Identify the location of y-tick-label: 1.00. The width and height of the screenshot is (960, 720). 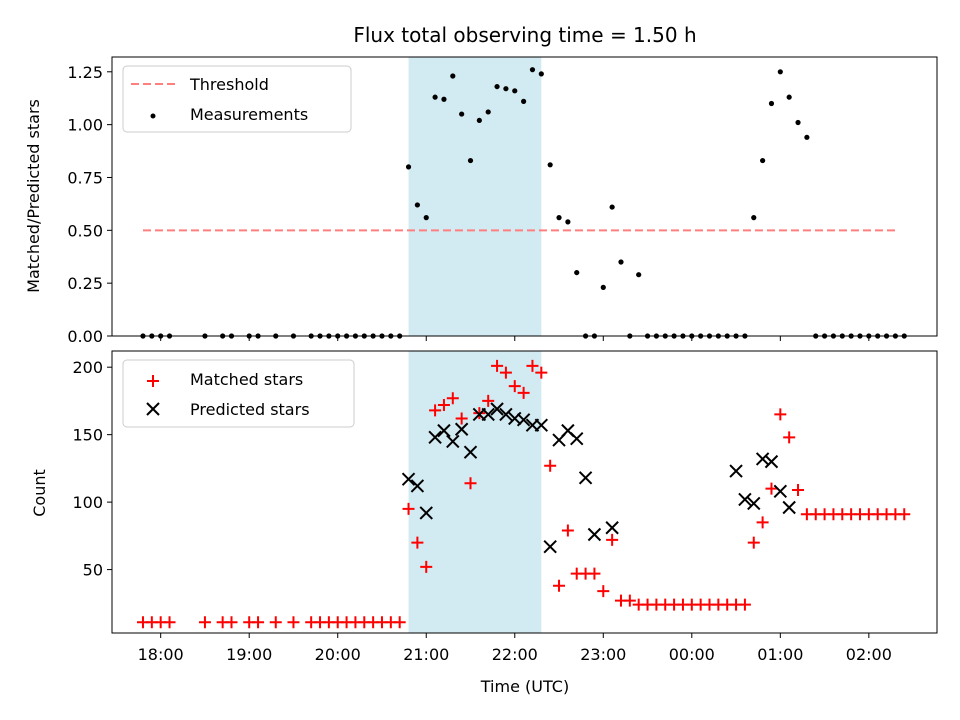
(85, 125).